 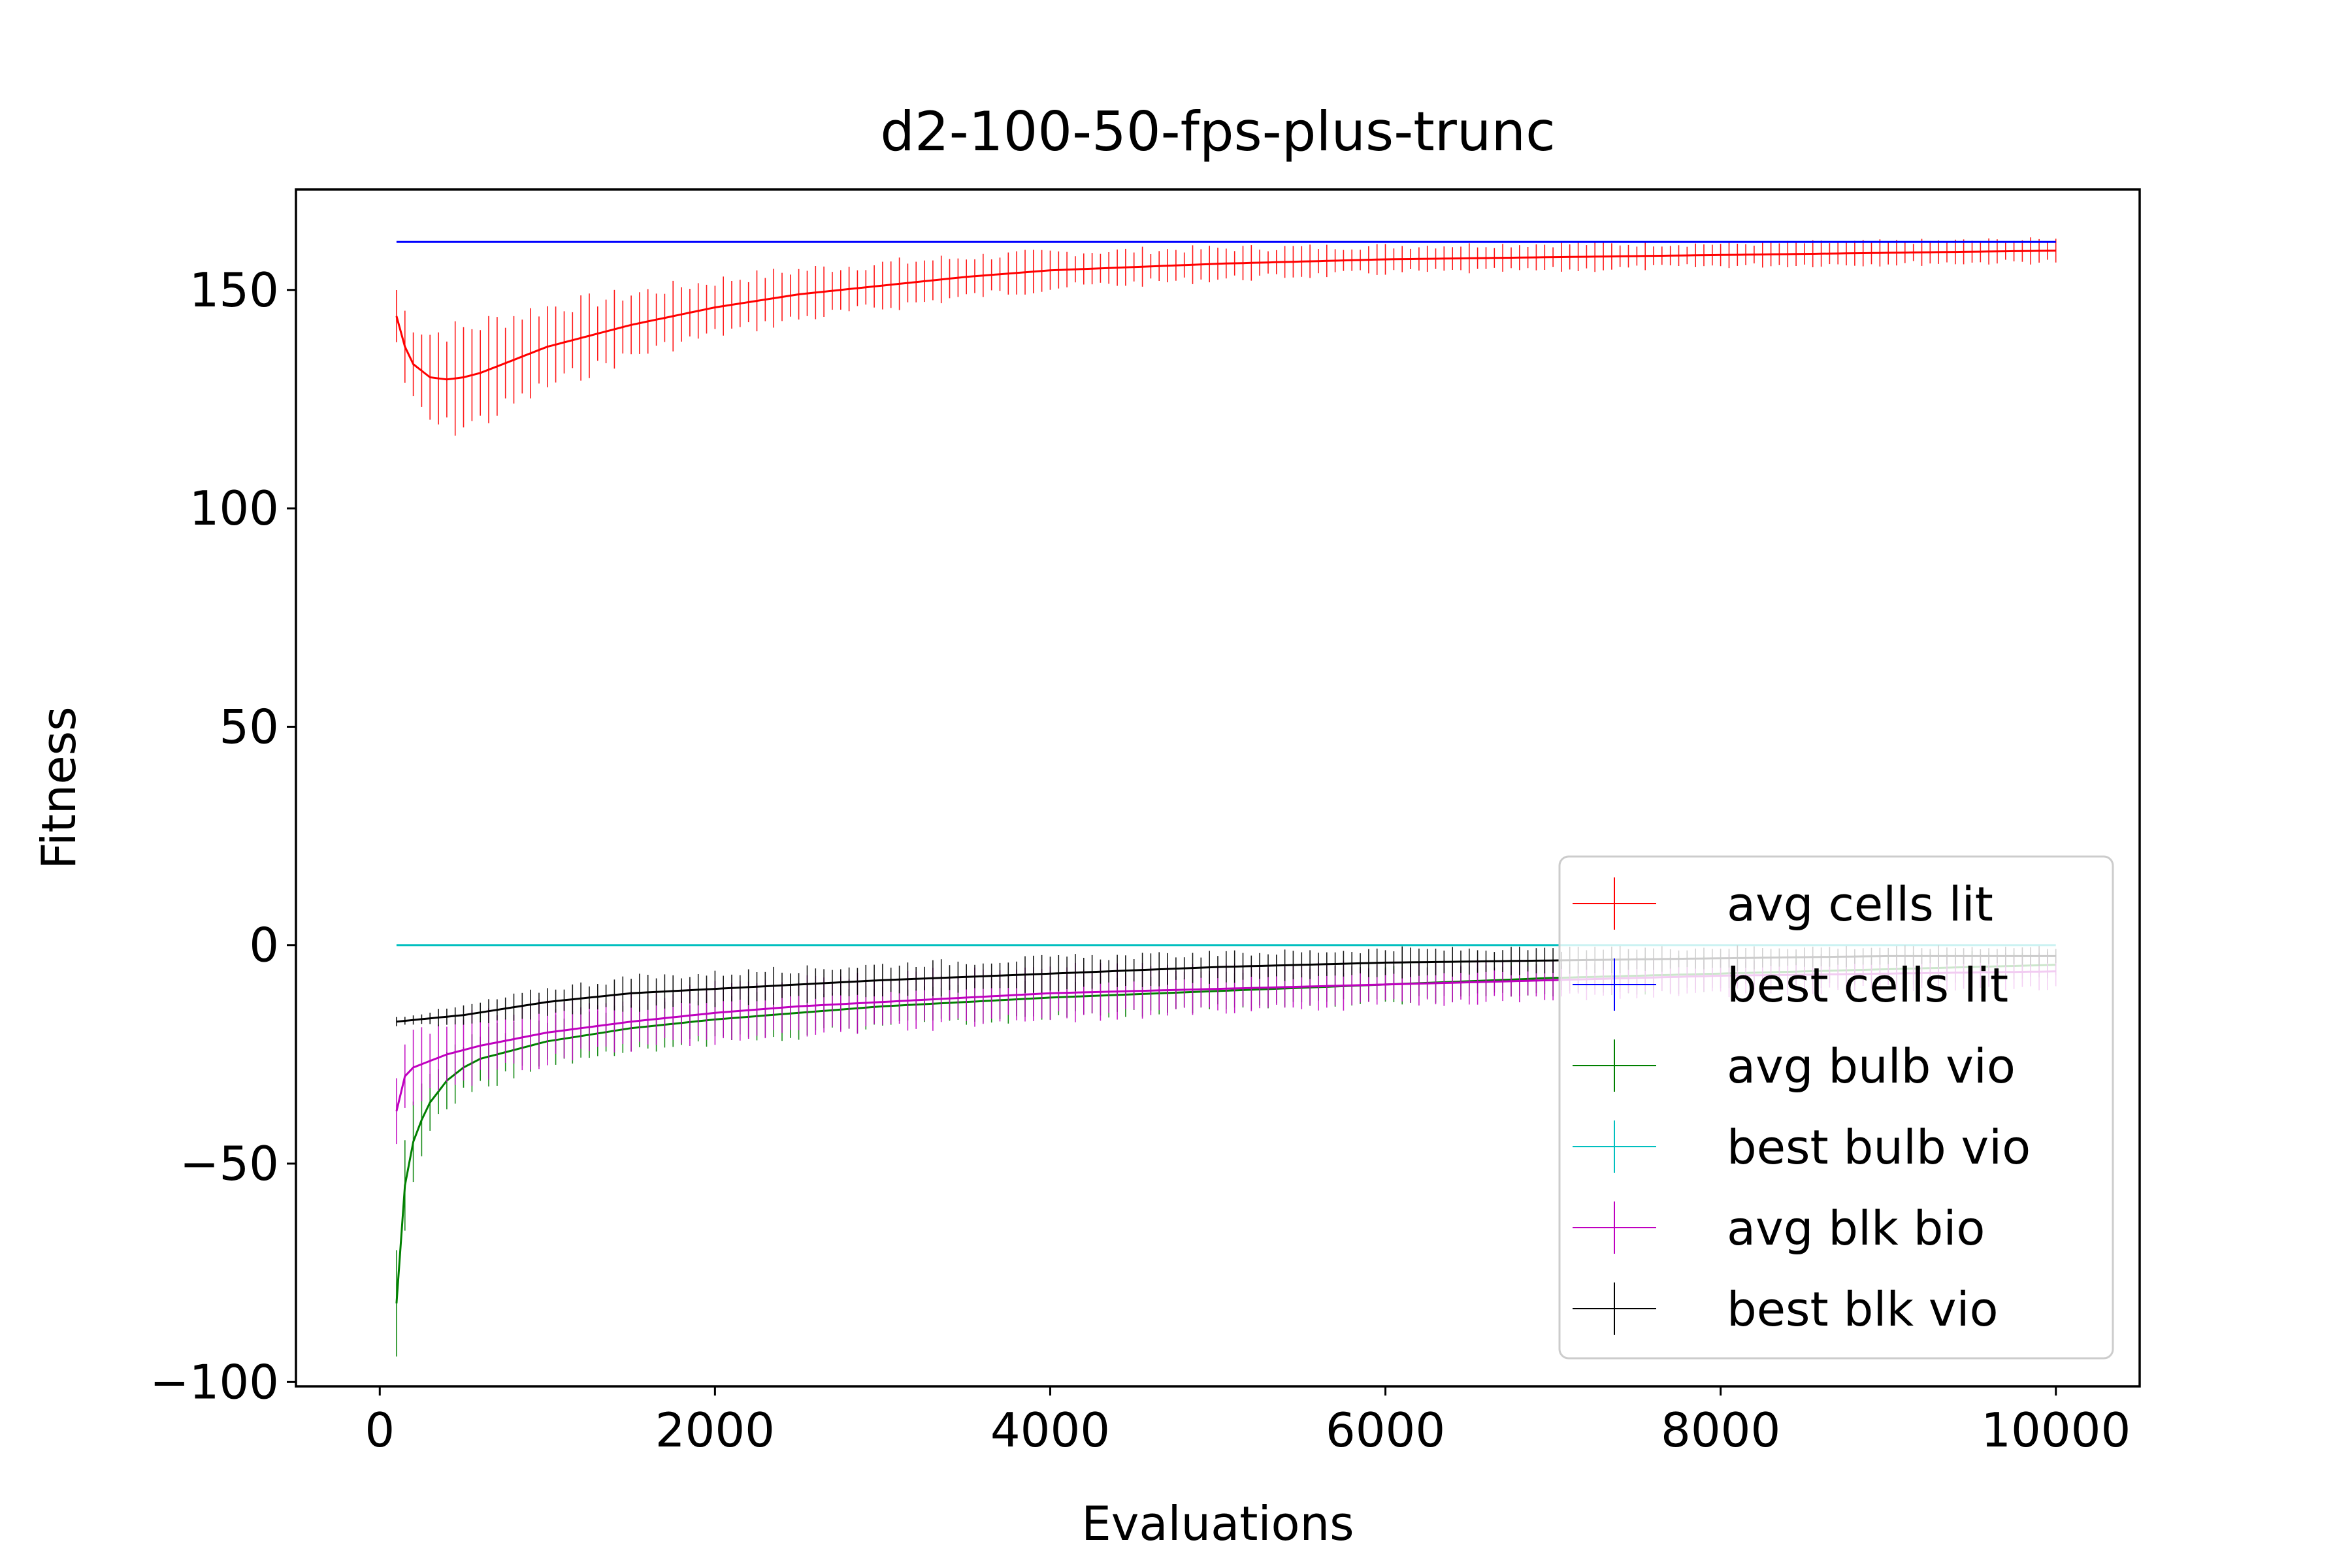 I want to click on x-tick-label: 8000, so click(x=1720, y=1430).